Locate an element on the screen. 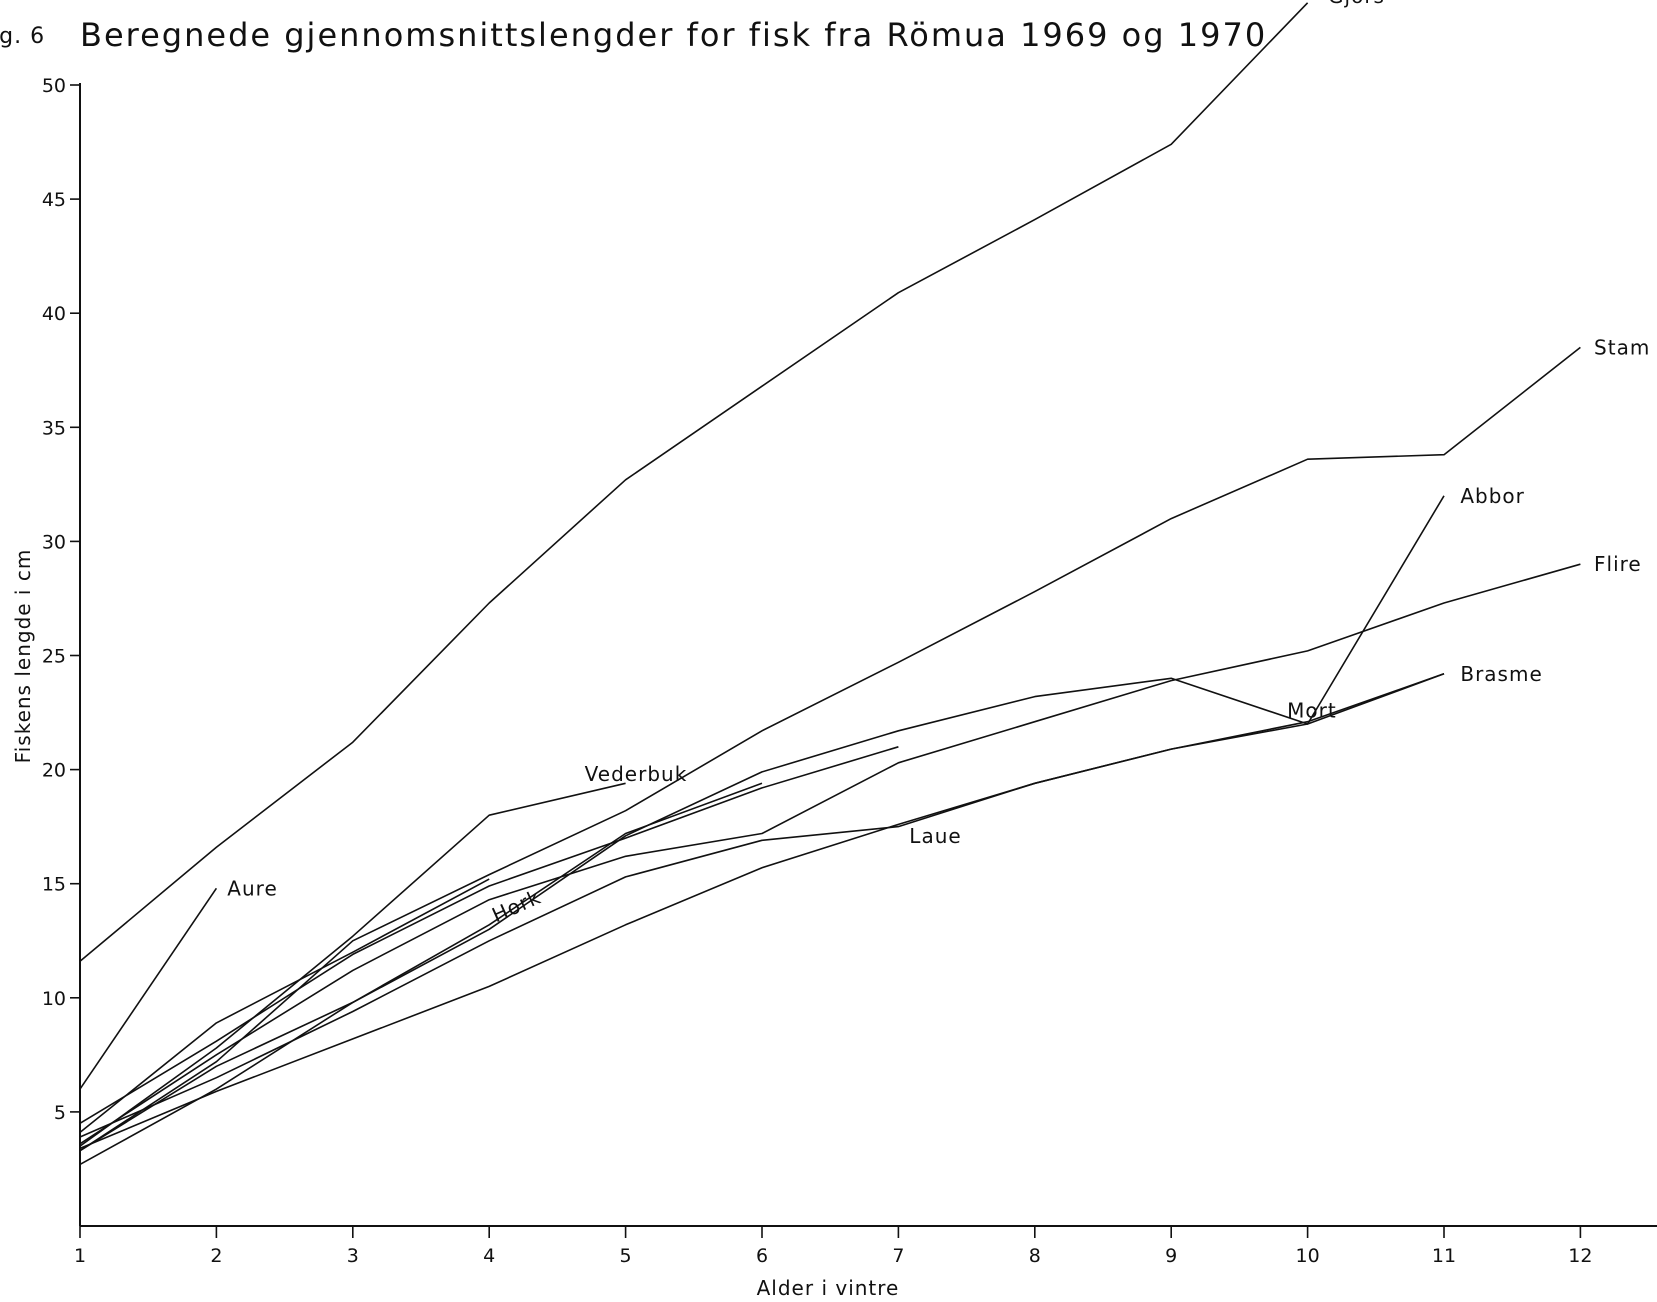  series-line-aure is located at coordinates (148, 988).